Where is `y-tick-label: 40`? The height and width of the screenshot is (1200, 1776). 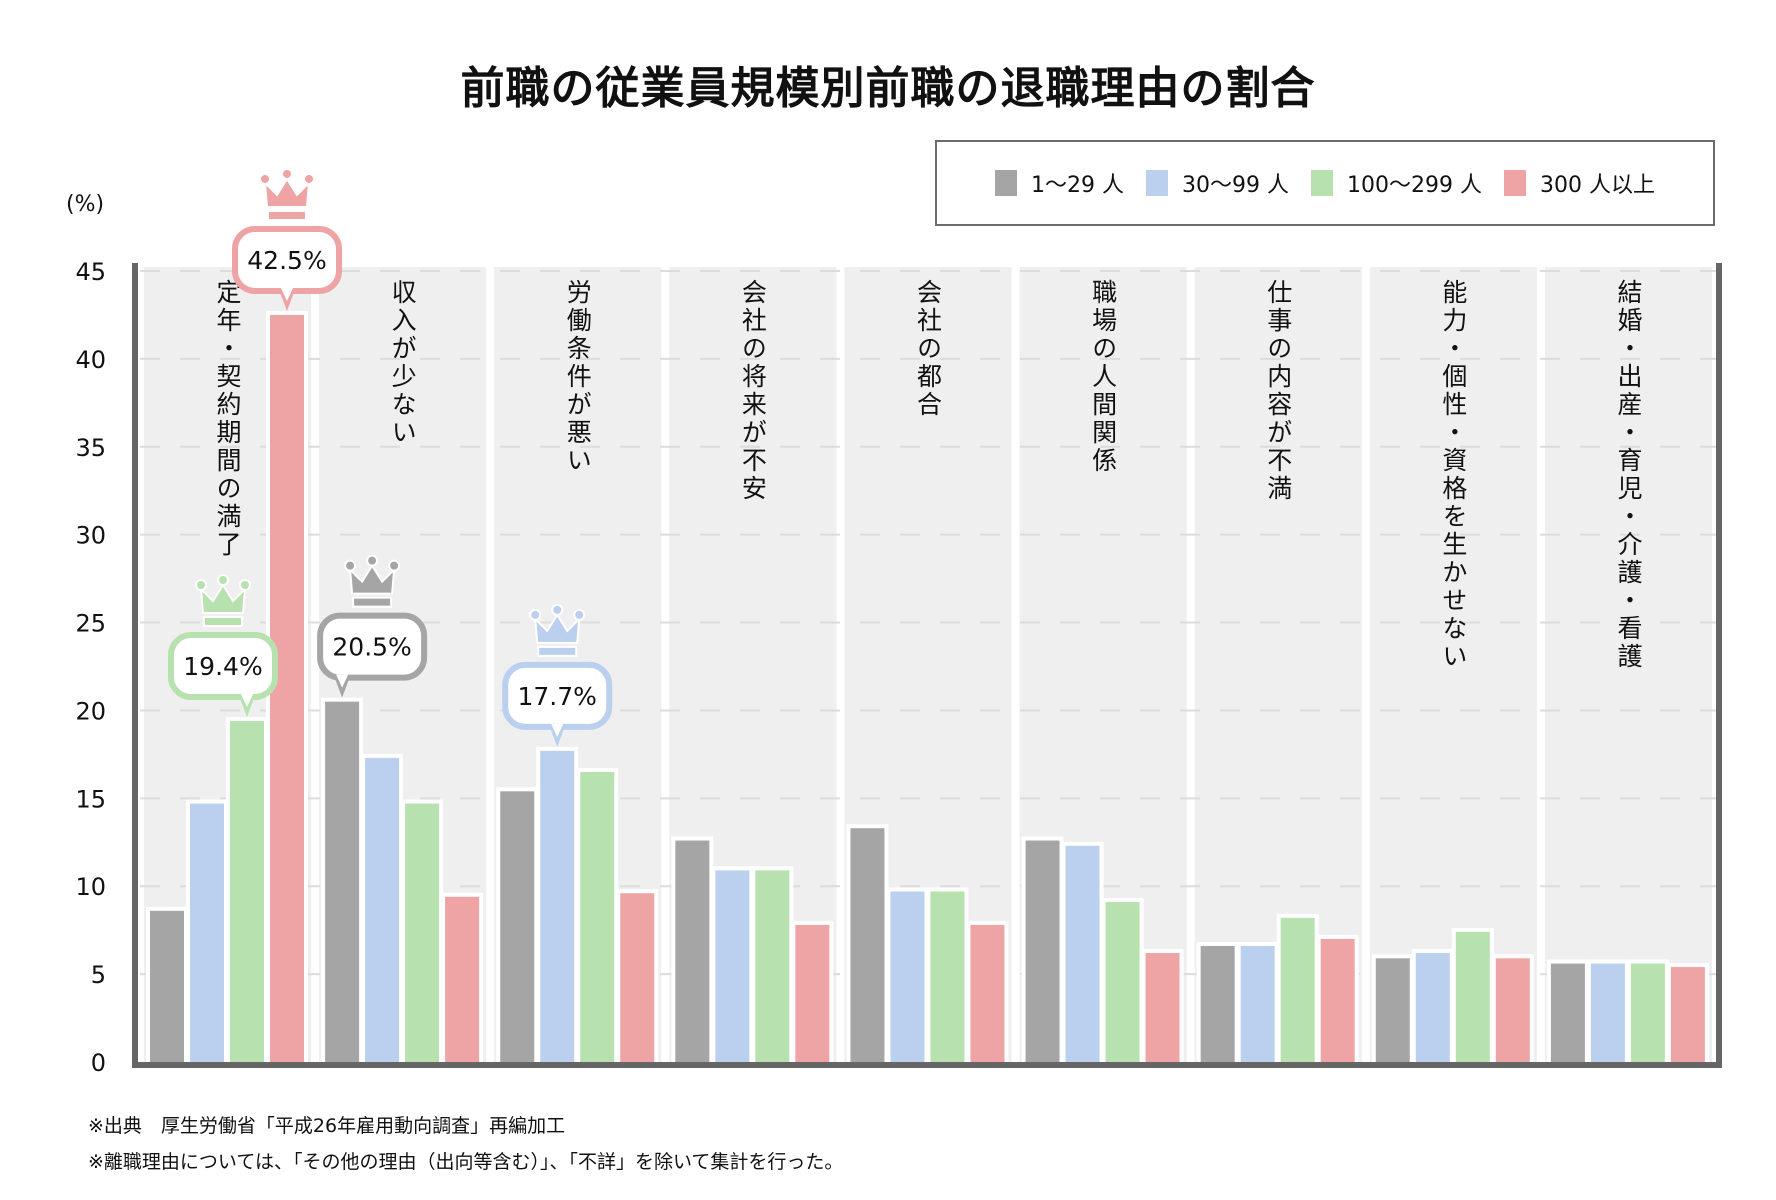 y-tick-label: 40 is located at coordinates (90, 360).